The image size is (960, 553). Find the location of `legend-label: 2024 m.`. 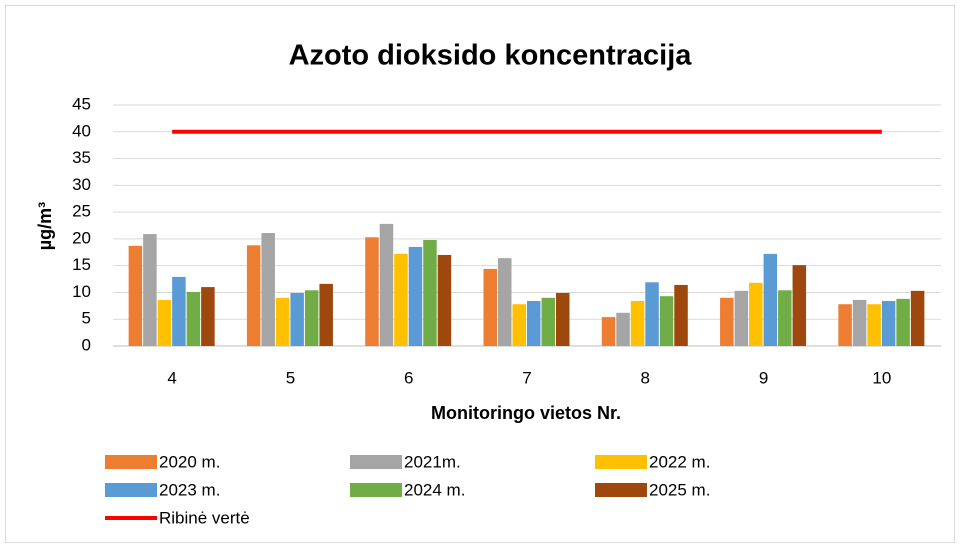

legend-label: 2024 m. is located at coordinates (434, 489).